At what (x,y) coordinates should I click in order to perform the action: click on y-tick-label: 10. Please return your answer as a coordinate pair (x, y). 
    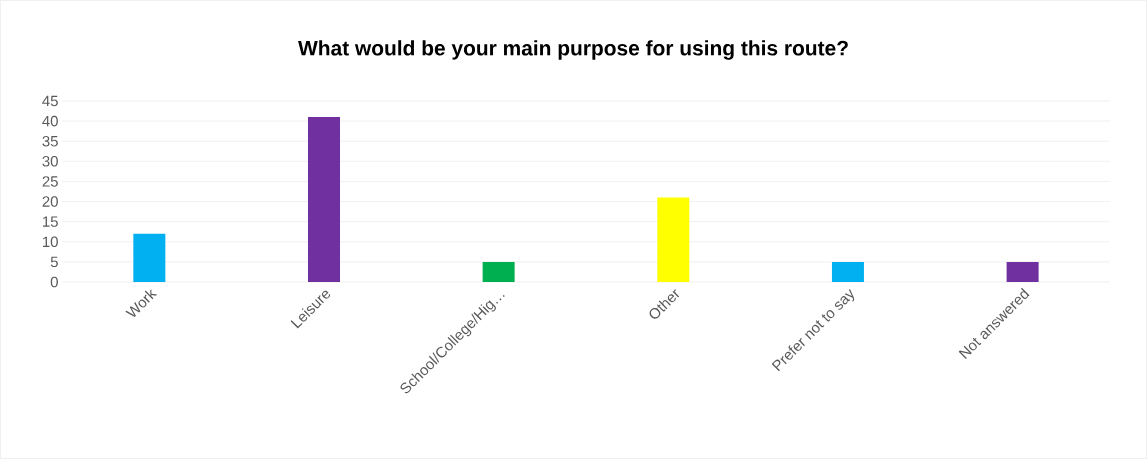
    Looking at the image, I should click on (50, 242).